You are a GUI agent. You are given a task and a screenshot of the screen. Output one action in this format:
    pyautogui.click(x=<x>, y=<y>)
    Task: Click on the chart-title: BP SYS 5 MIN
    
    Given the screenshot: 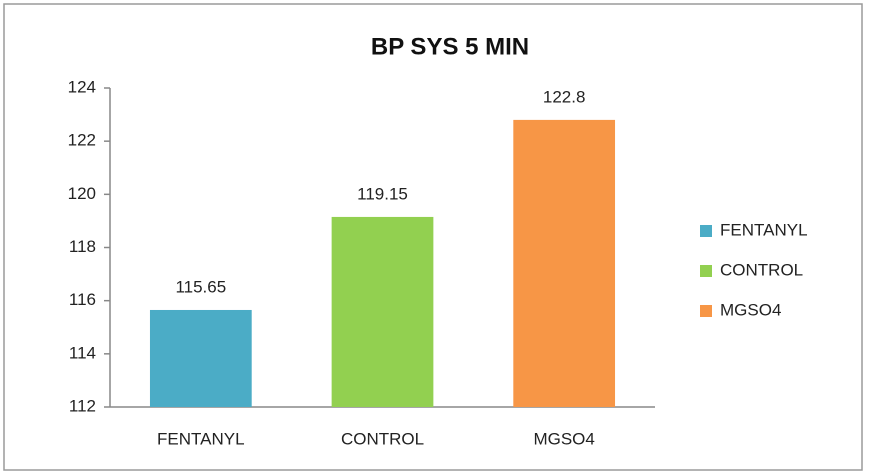 What is the action you would take?
    pyautogui.click(x=450, y=46)
    